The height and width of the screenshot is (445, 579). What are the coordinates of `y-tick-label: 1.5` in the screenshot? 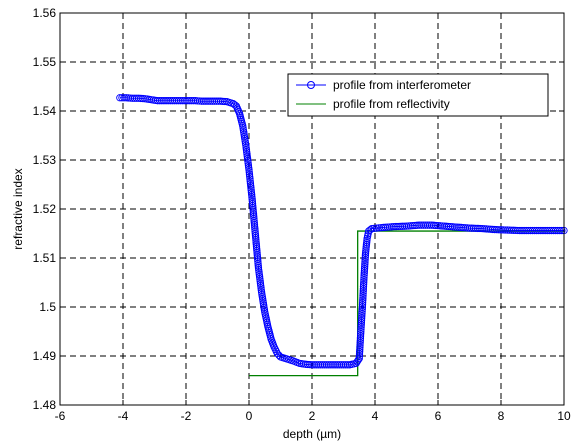 It's located at (47, 307).